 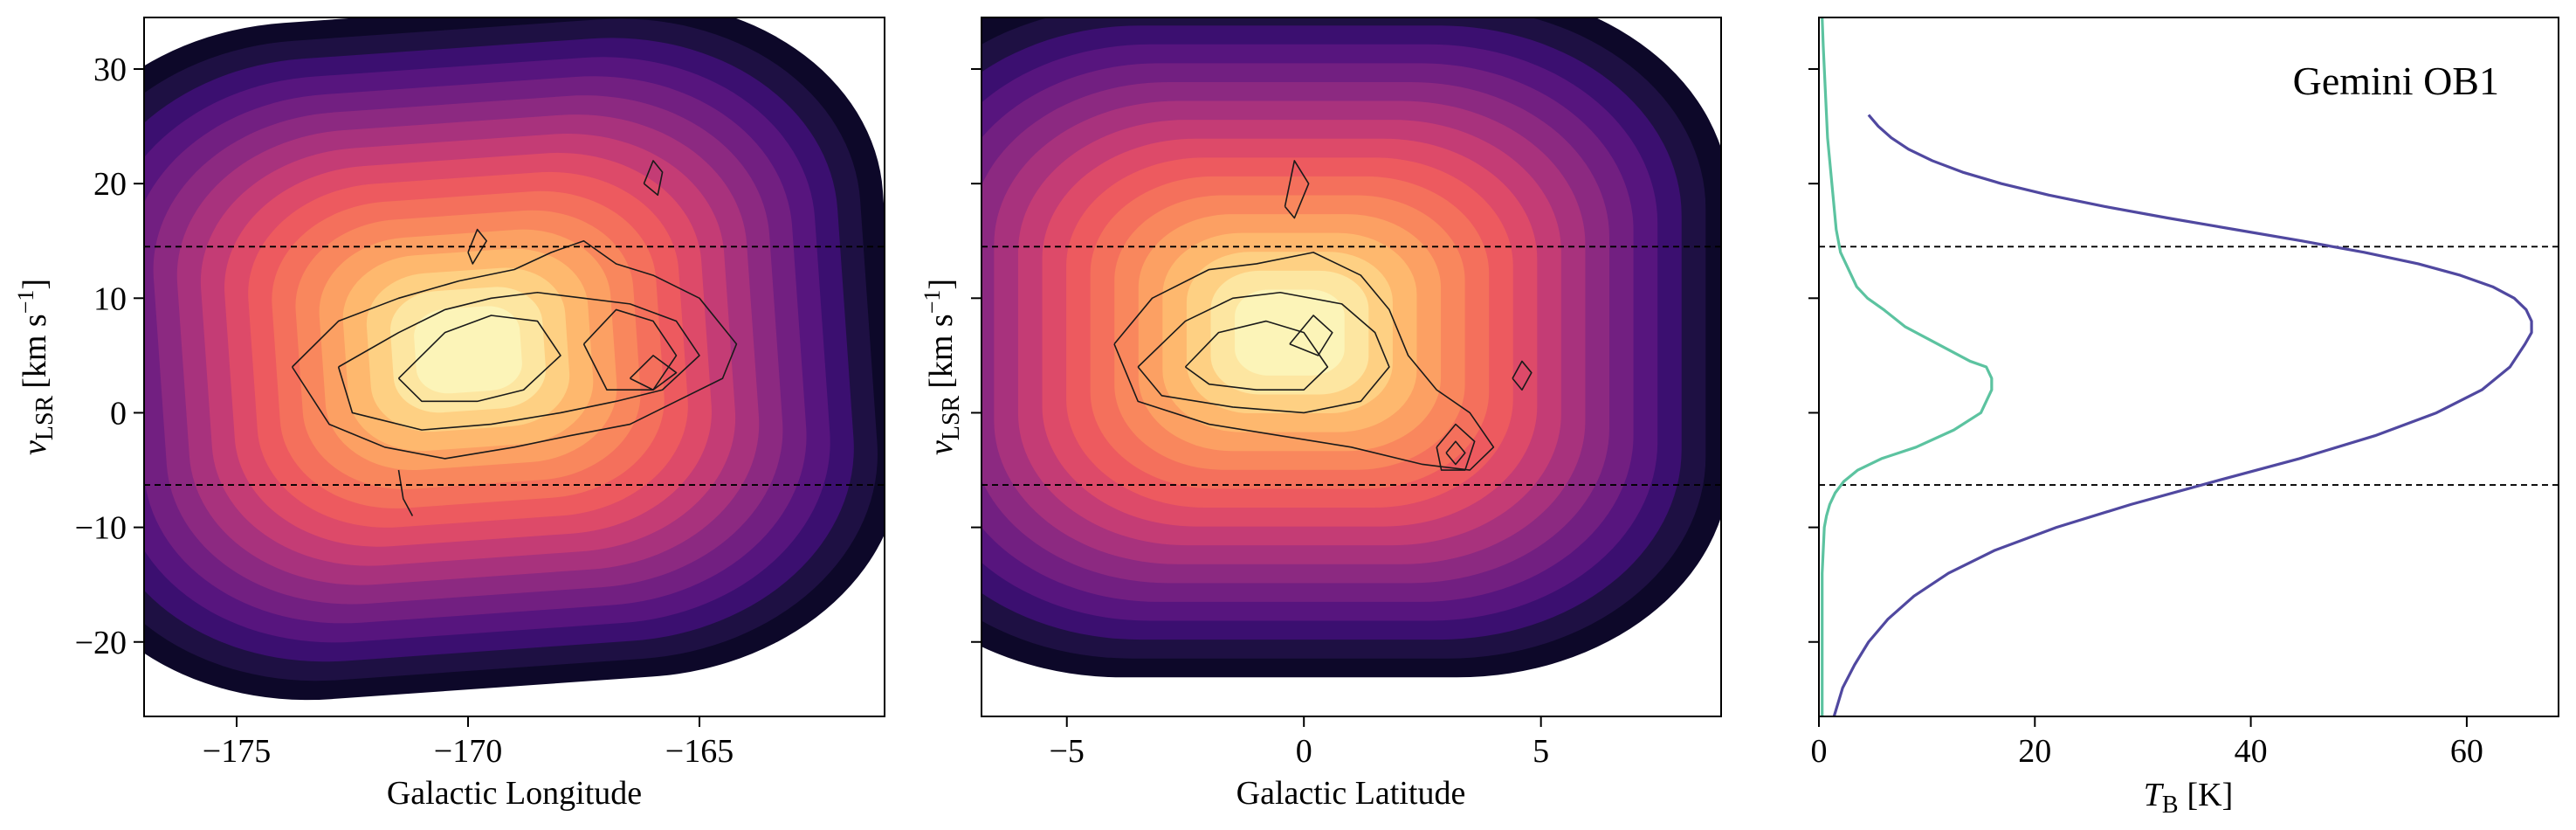 What do you see at coordinates (1541, 752) in the screenshot?
I see `x-tick-label-2: 5` at bounding box center [1541, 752].